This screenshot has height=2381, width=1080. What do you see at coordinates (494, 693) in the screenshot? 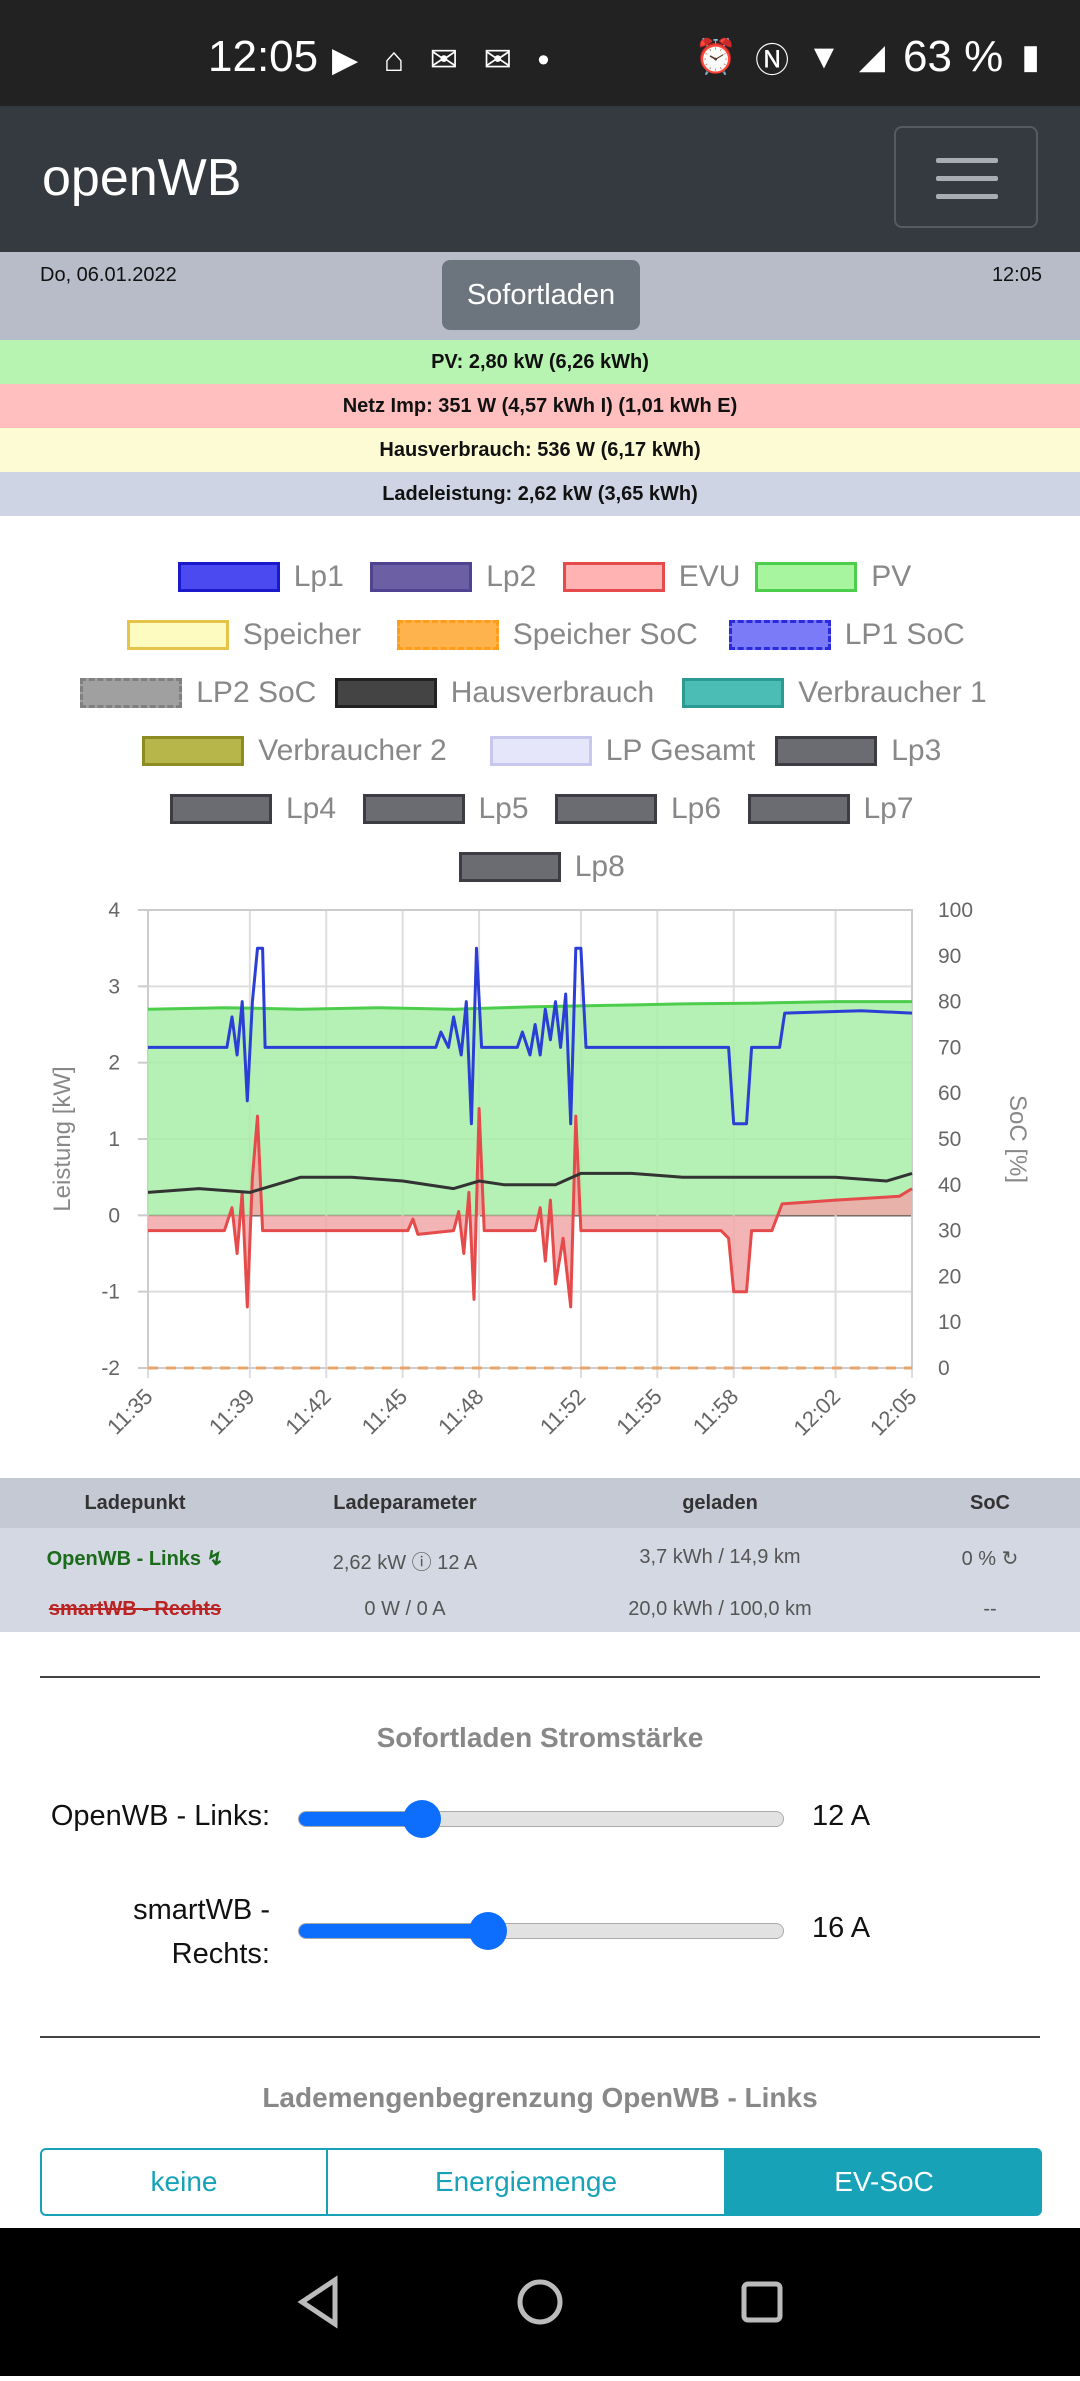
I see `legend-item-hausverbrauch: Hausverbrauch` at bounding box center [494, 693].